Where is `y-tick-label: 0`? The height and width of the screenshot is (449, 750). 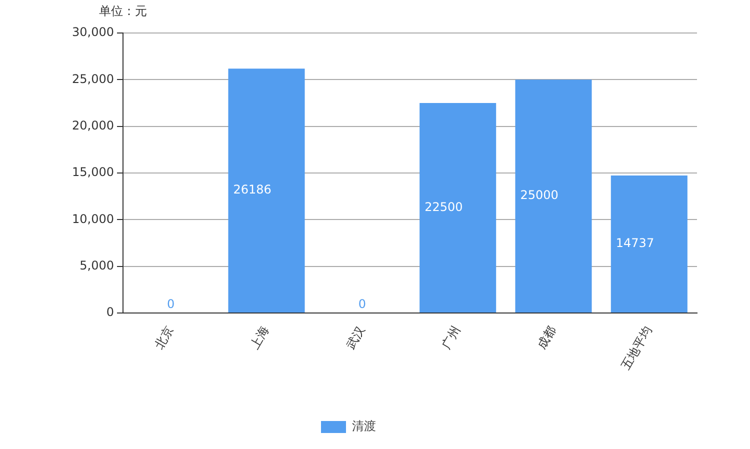
y-tick-label: 0 is located at coordinates (110, 312).